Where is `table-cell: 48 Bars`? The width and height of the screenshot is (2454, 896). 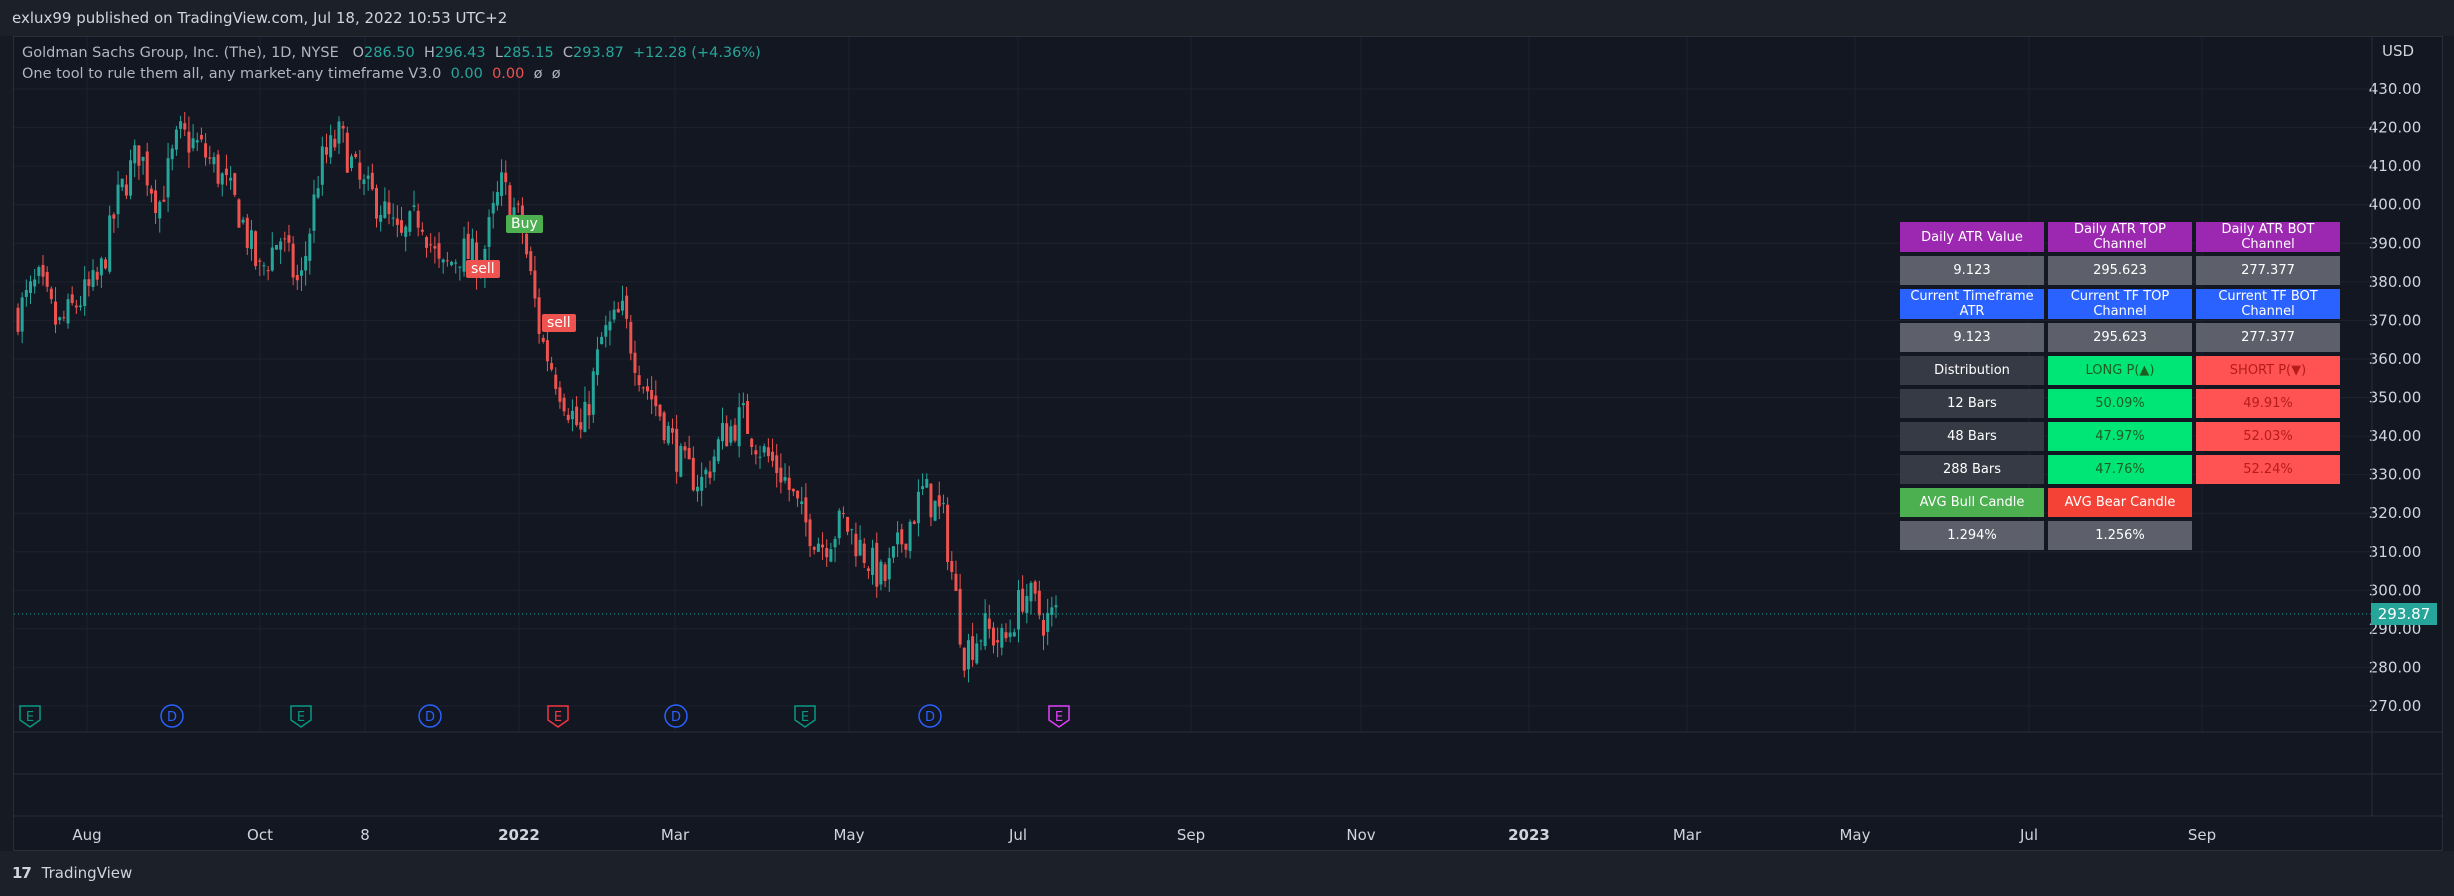
table-cell: 48 Bars is located at coordinates (1972, 436).